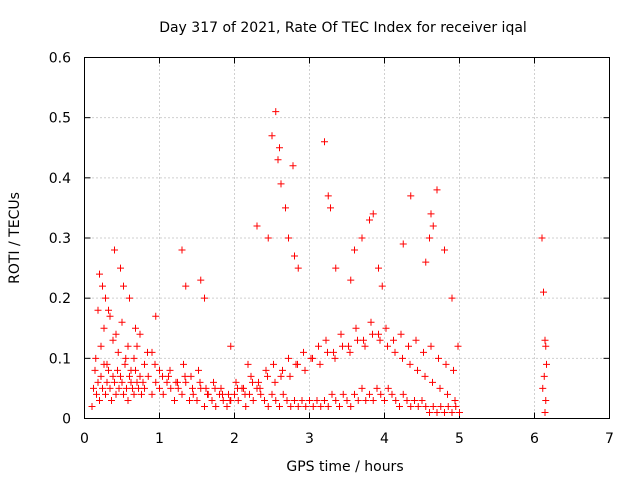 Image resolution: width=640 pixels, height=484 pixels. Describe the element at coordinates (60, 239) in the screenshot. I see `y-tick-label: 0.3` at that location.